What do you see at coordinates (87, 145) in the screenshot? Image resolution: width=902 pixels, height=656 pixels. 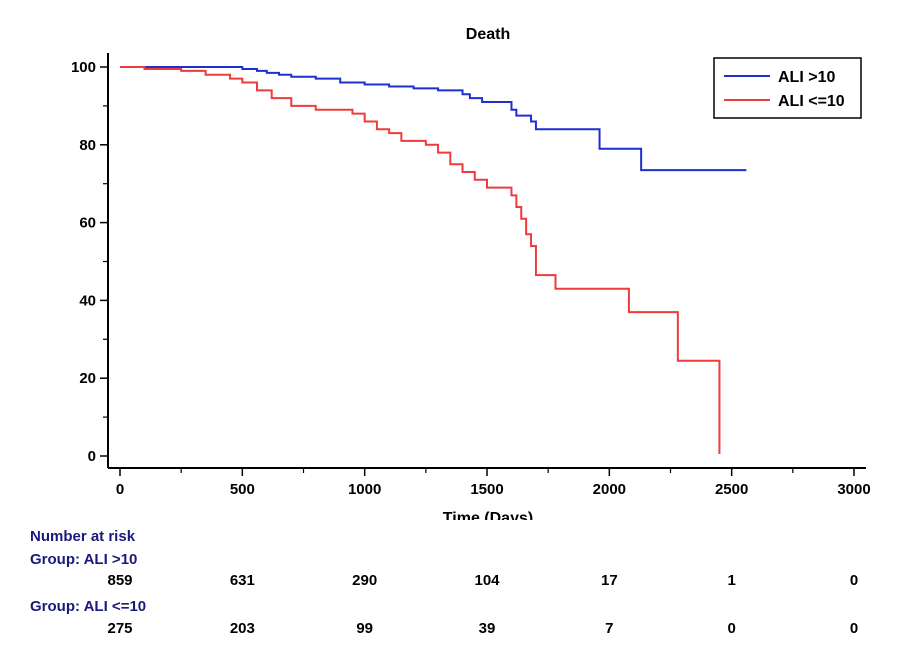 I see `y-tick-label: 80` at bounding box center [87, 145].